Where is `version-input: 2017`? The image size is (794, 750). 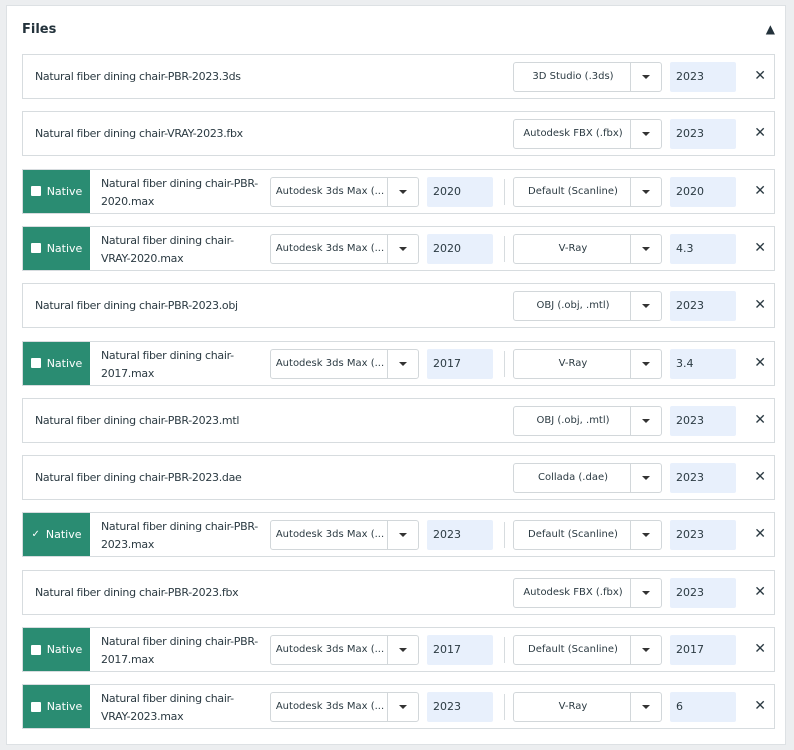 version-input: 2017 is located at coordinates (703, 650).